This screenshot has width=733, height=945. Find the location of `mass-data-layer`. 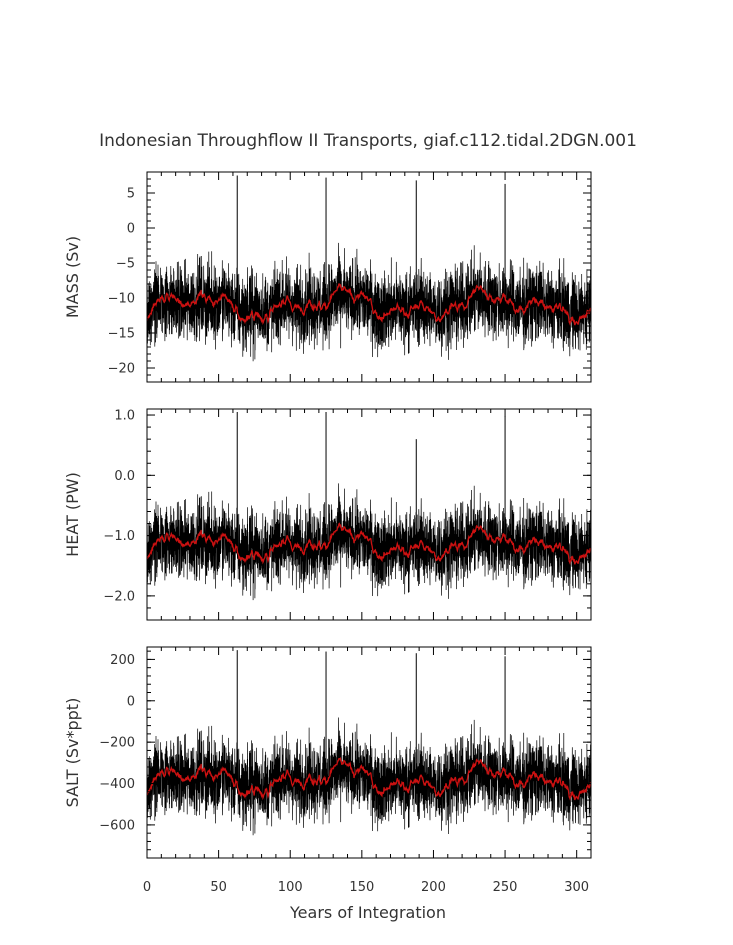

mass-data-layer is located at coordinates (369, 268).